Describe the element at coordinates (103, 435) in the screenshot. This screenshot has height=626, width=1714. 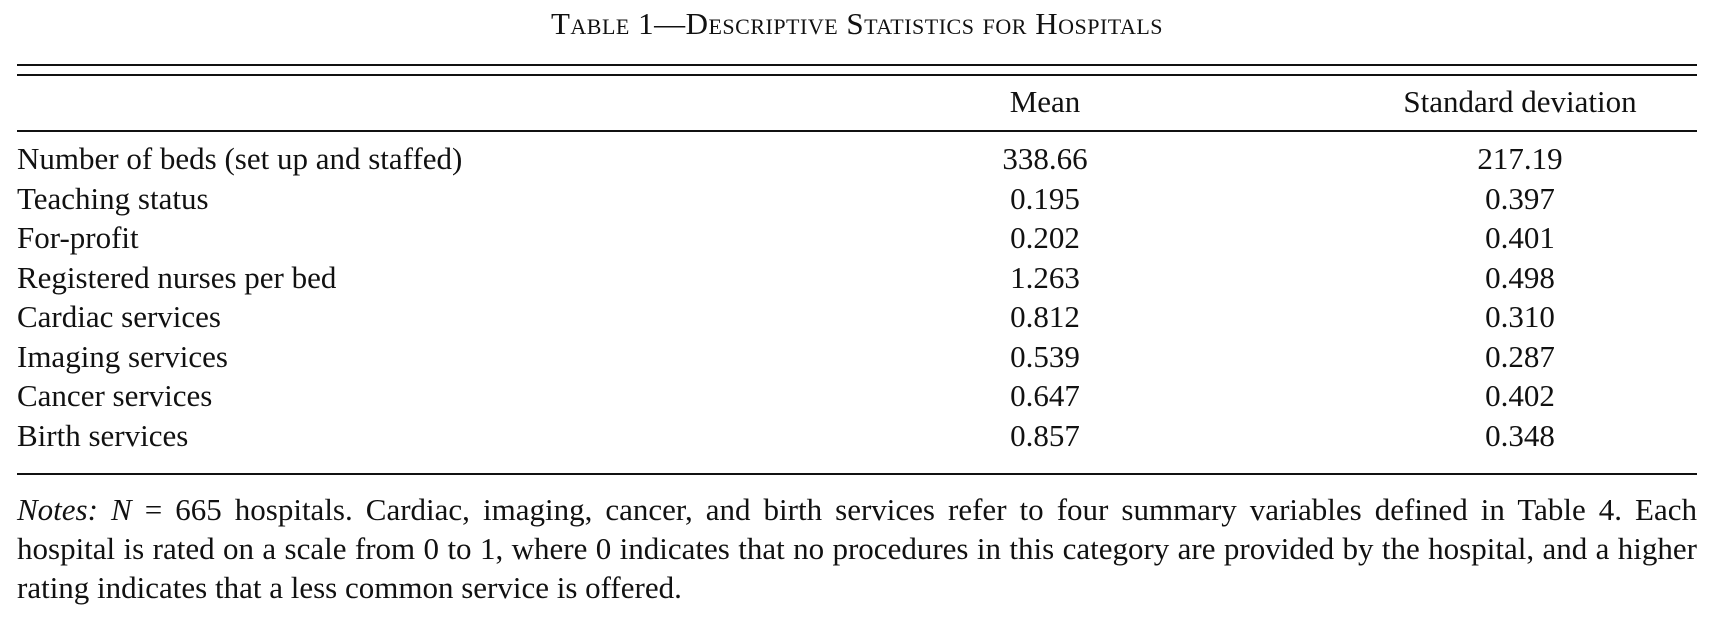
I see `row-label: Birth services` at that location.